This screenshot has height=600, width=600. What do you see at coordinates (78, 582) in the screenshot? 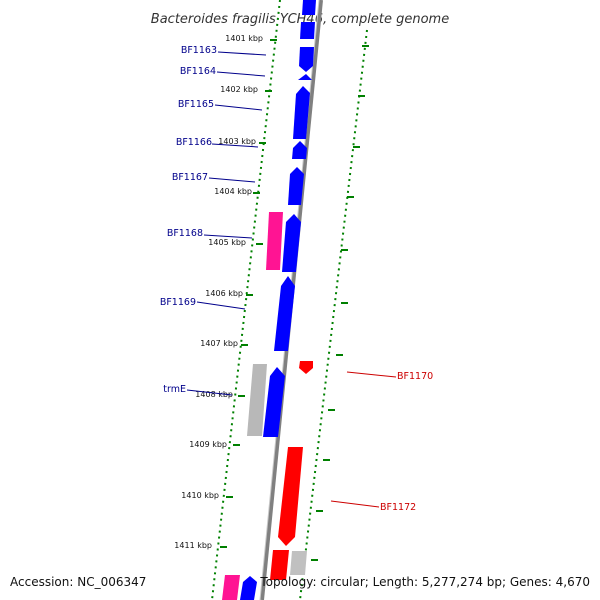
I see `accession-text: Accession: NC_006347` at bounding box center [78, 582].